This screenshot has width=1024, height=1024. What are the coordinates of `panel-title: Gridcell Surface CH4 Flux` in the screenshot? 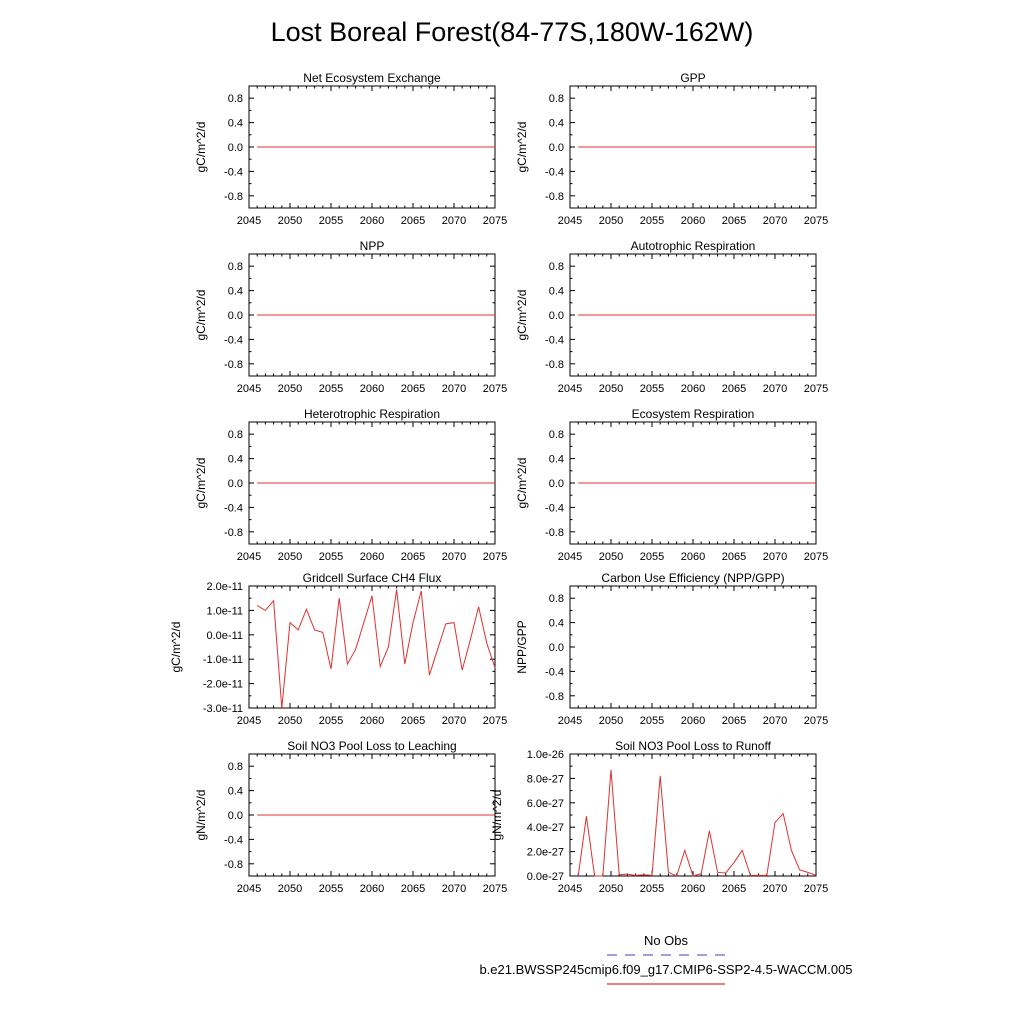 It's located at (372, 578).